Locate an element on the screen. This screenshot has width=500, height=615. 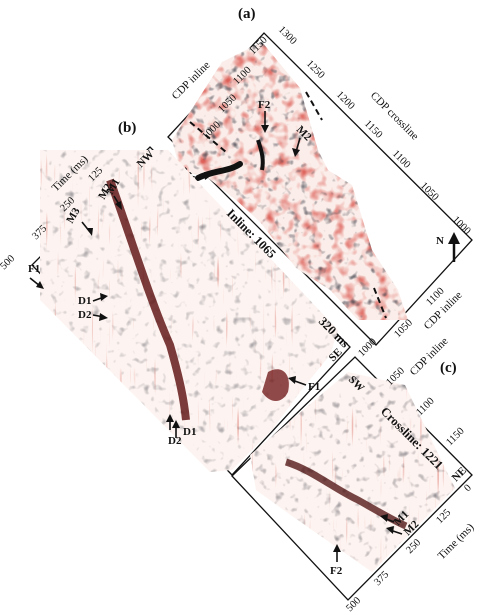
c-main-reflector is located at coordinates (346, 494).